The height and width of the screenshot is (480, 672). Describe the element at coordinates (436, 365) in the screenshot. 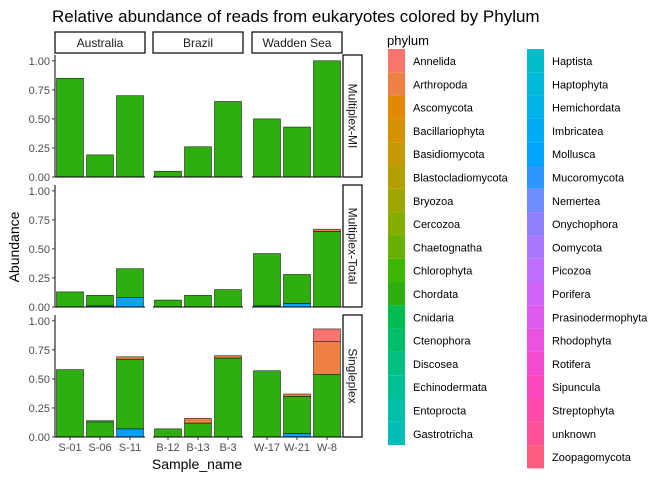

I see `legend-label: Discosea` at that location.